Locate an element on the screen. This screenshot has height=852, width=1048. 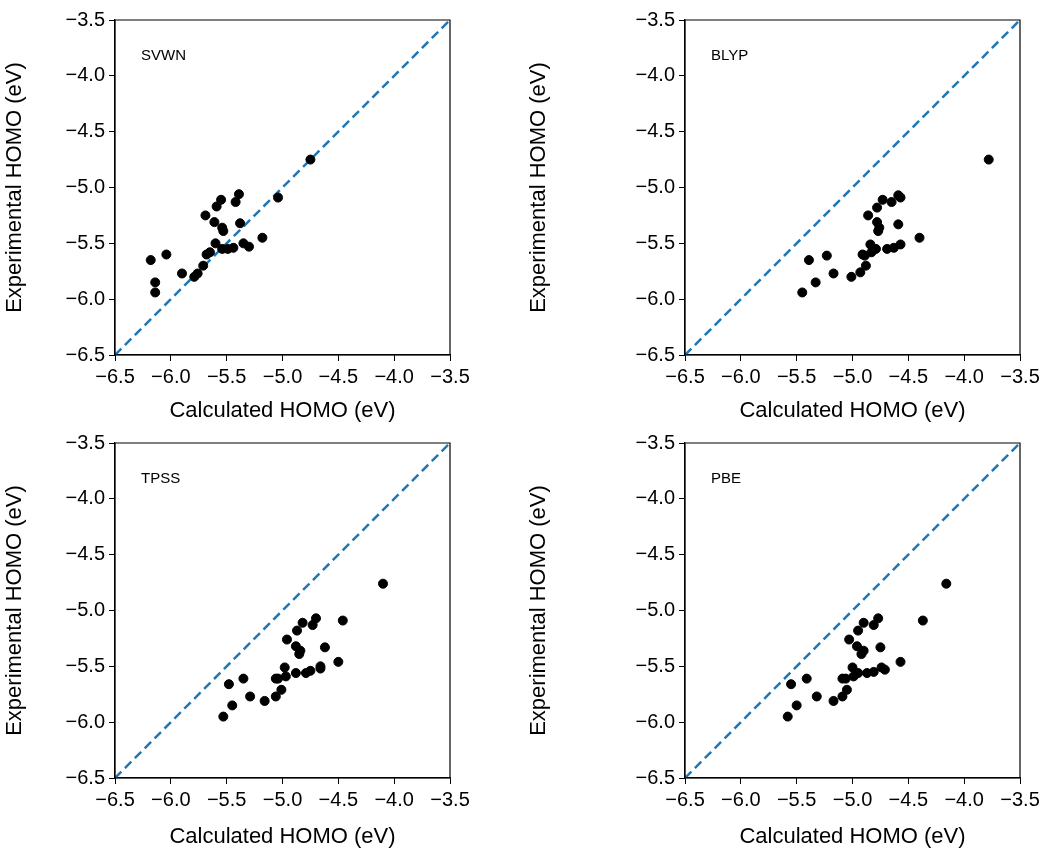
text: TPSS is located at coordinates (161, 478).